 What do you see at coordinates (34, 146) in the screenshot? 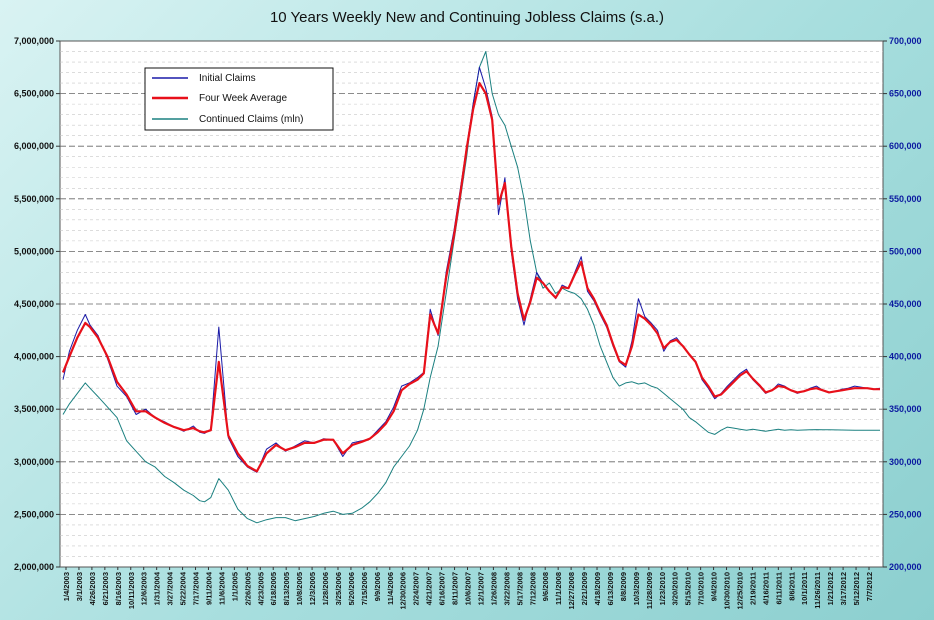
I see `left-tick-label: 6,000,000` at bounding box center [34, 146].